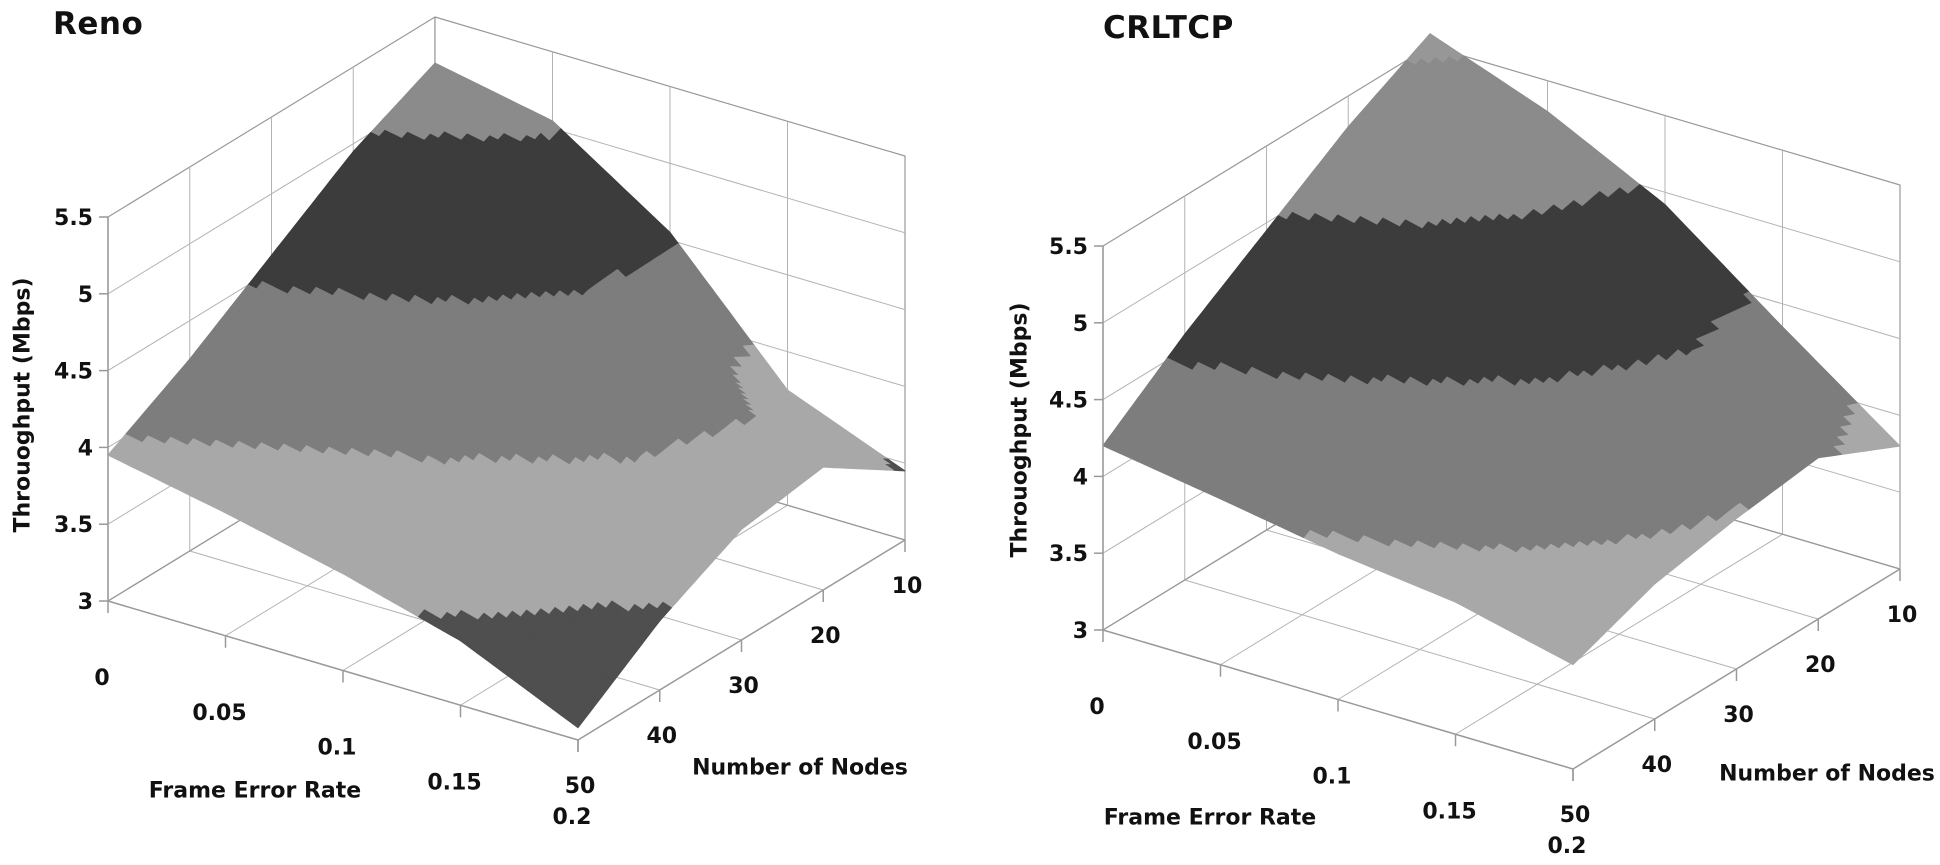 The width and height of the screenshot is (1940, 865). What do you see at coordinates (23, 405) in the screenshot?
I see `throughput-axis-label-reno: Throuoghput (Mbps)` at bounding box center [23, 405].